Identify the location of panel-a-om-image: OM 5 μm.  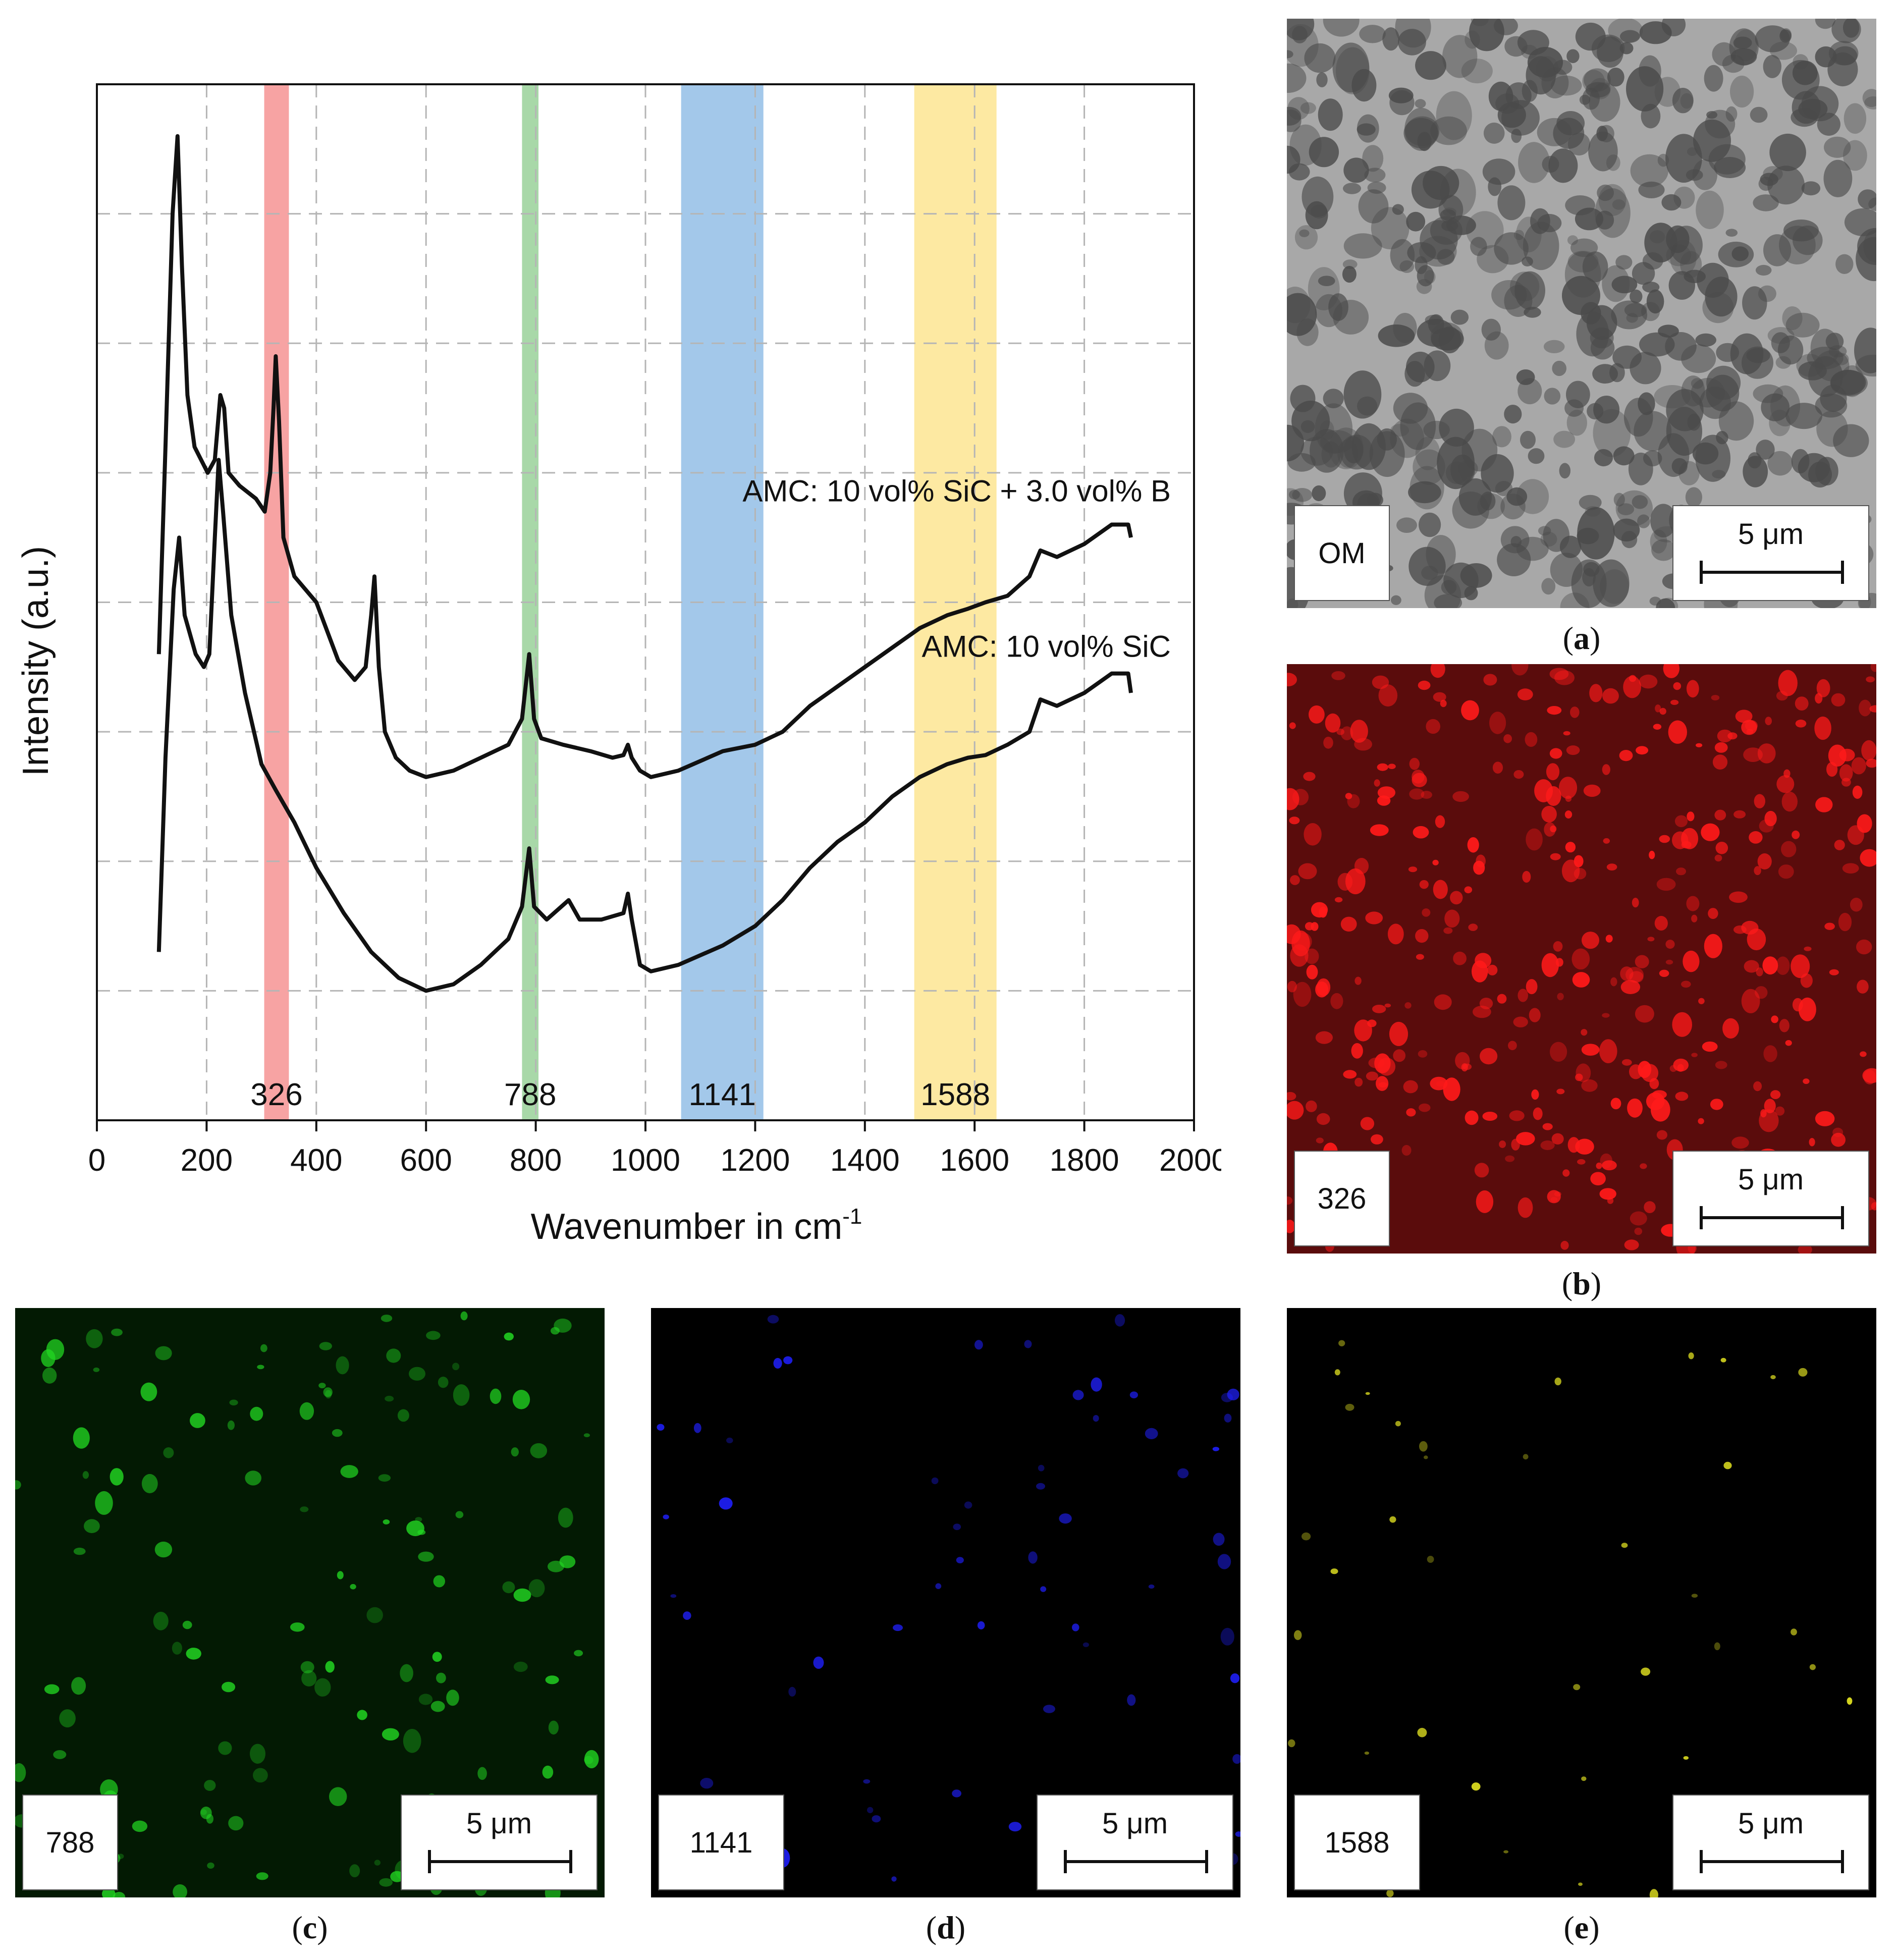
(1581, 313).